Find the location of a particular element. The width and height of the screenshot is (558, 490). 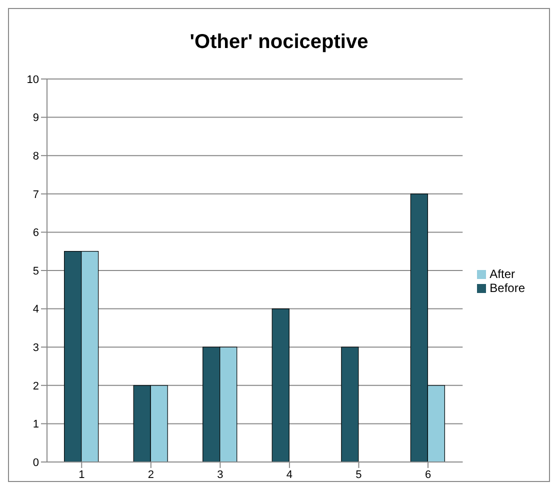

x-tick-label: 3 is located at coordinates (220, 474).